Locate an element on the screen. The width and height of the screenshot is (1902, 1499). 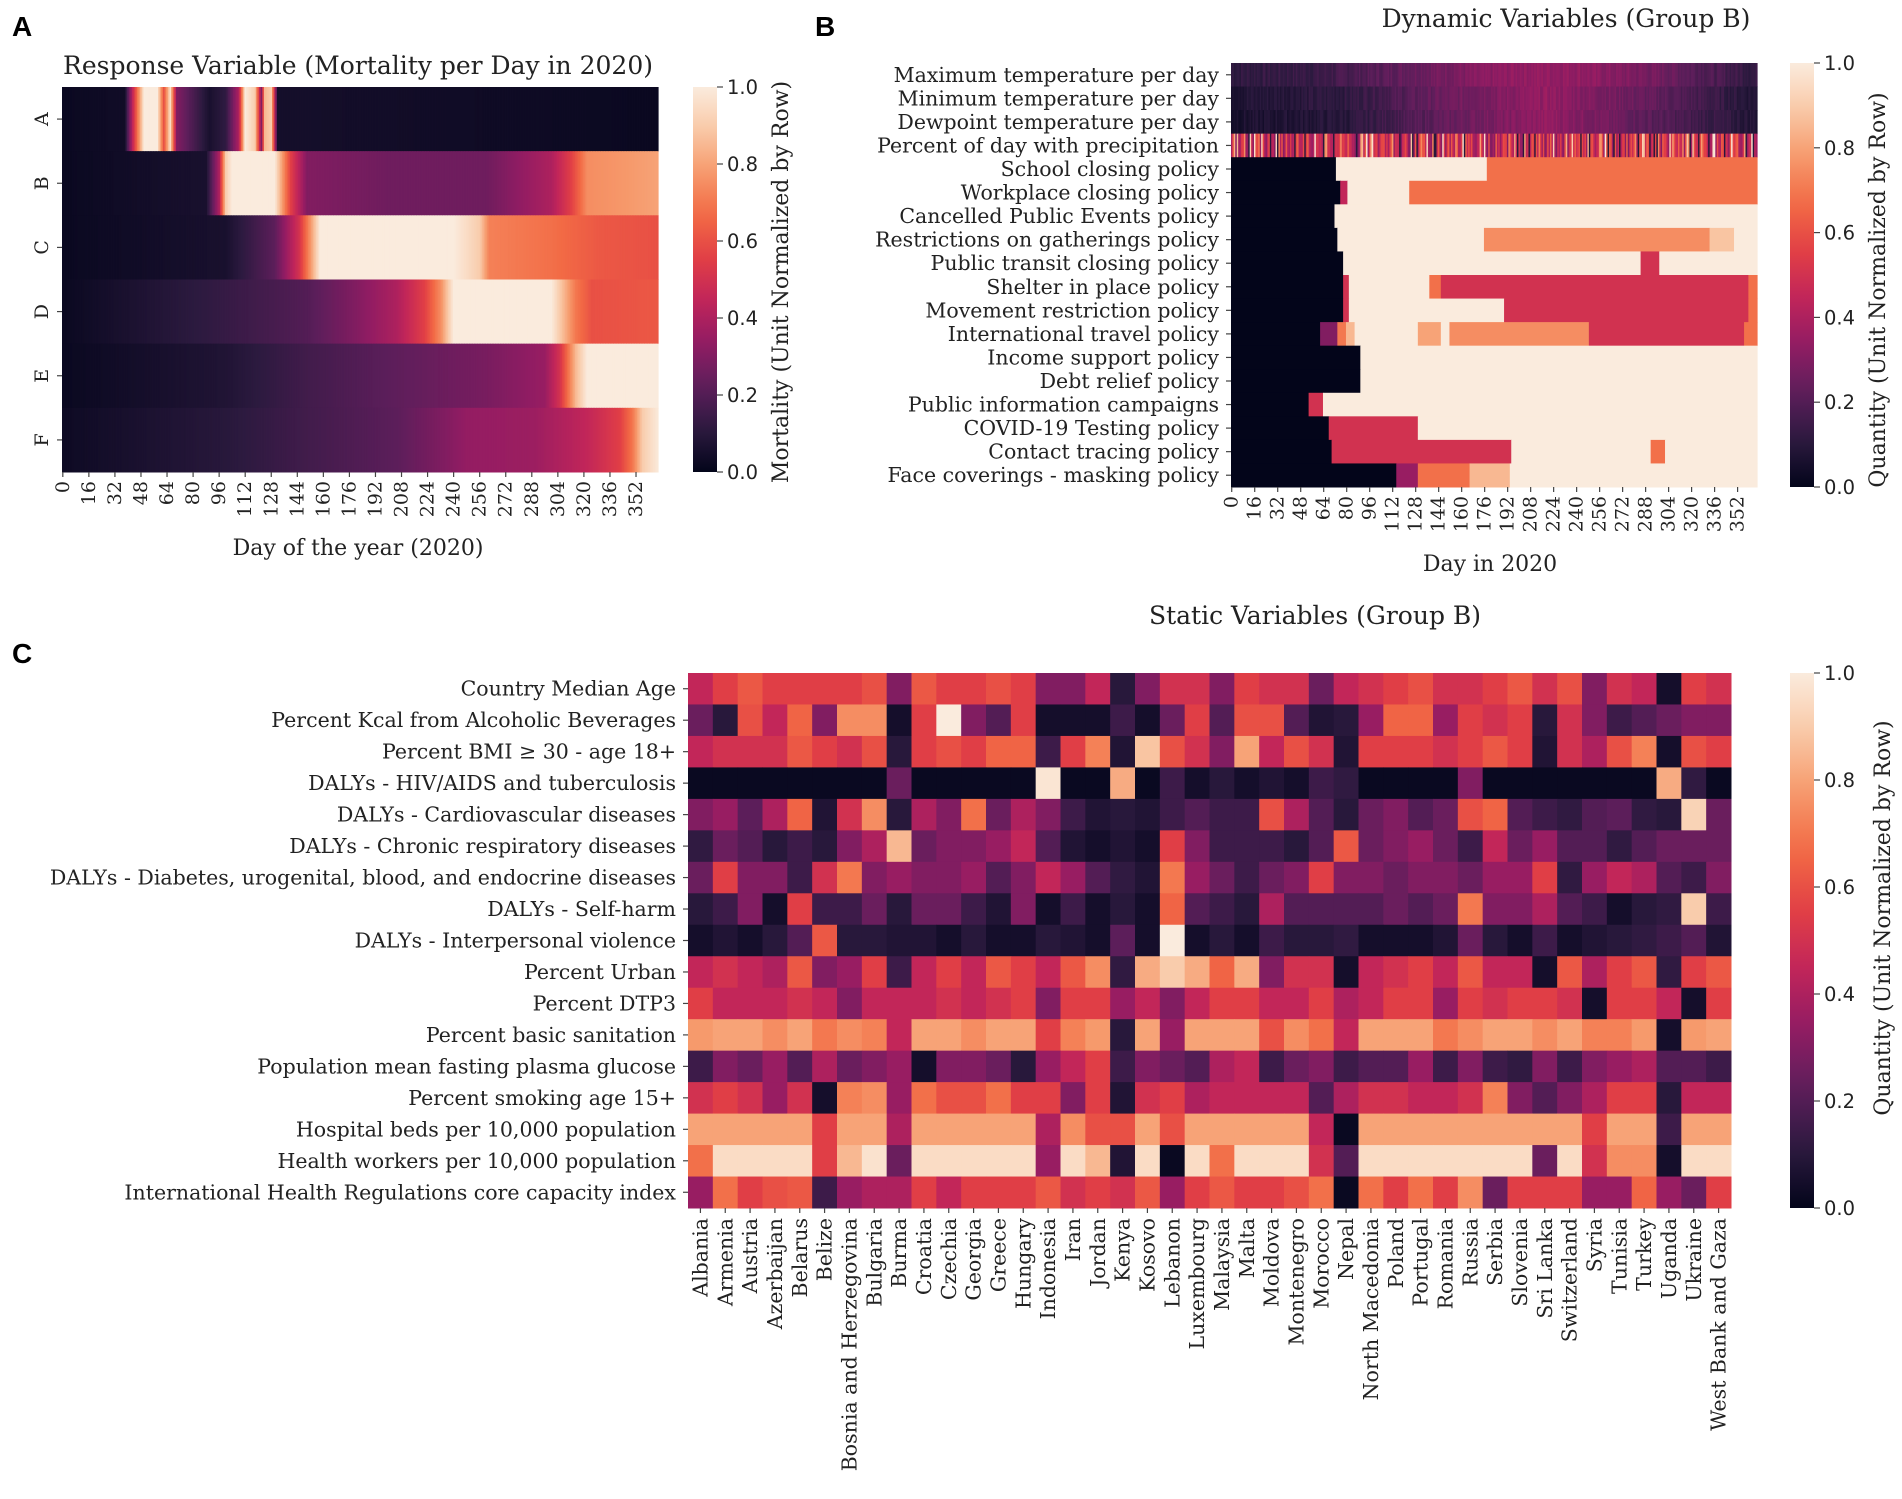
panel-b-xtick-label: 208 is located at coordinates (1531, 514).